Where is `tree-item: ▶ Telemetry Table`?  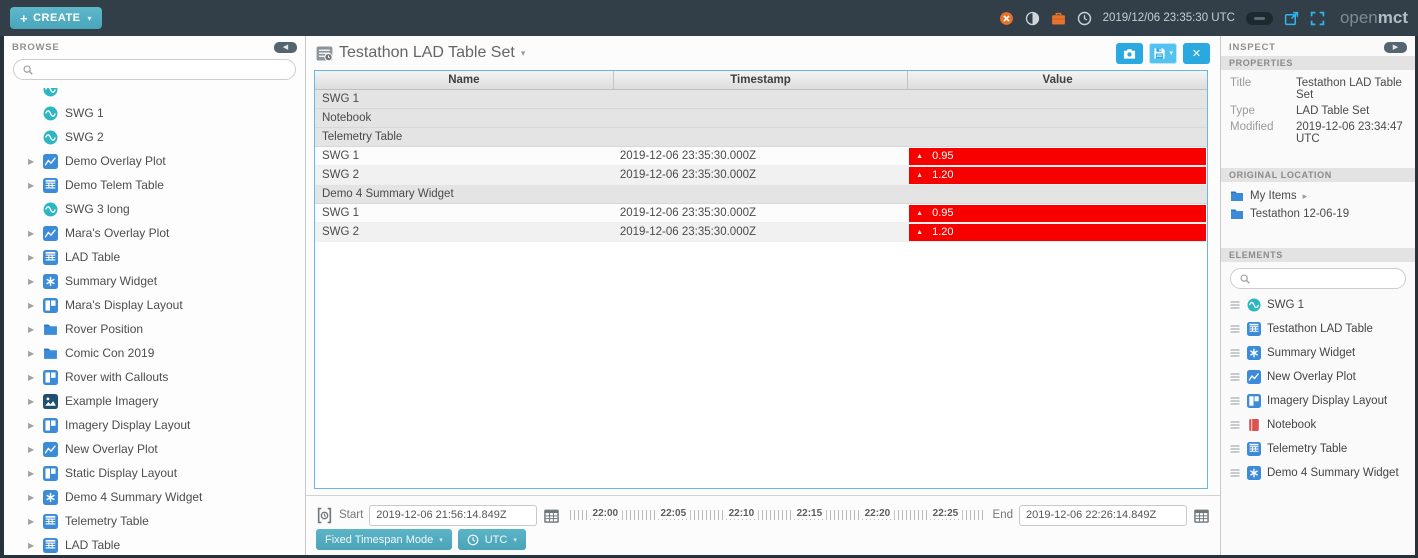
tree-item: ▶ Telemetry Table is located at coordinates (154, 521).